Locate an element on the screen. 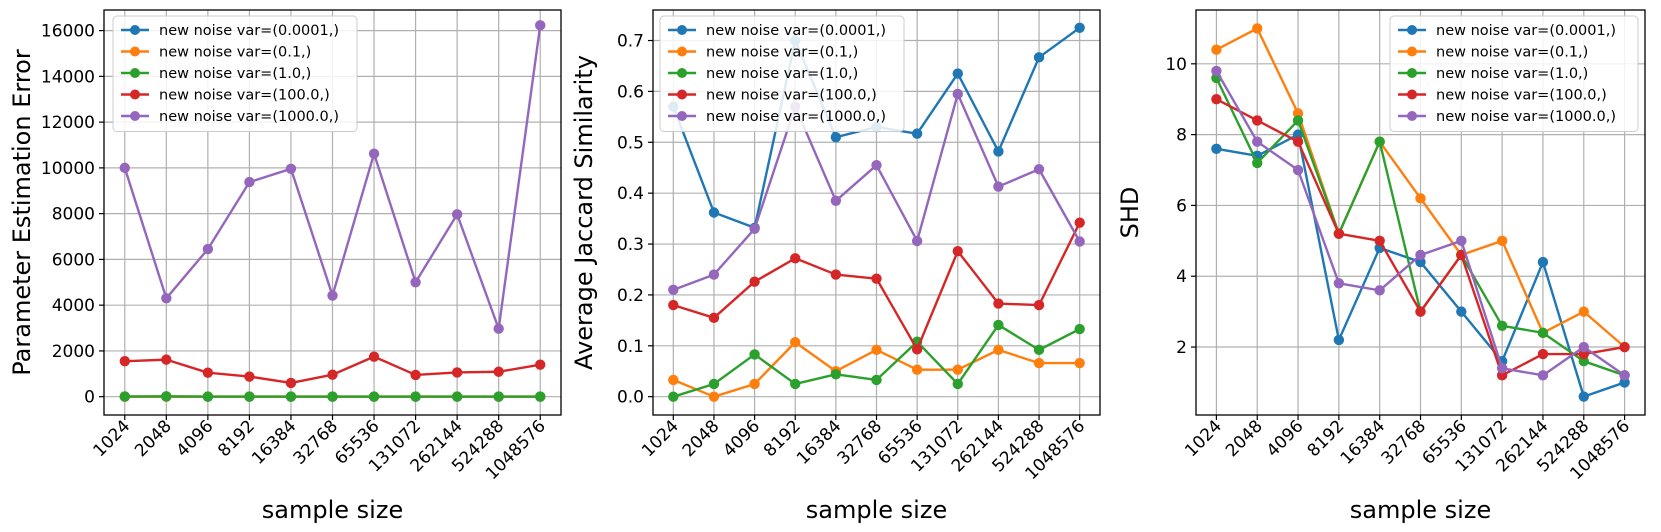 The width and height of the screenshot is (1661, 532). y-tick-label: 0.1 is located at coordinates (630, 347).